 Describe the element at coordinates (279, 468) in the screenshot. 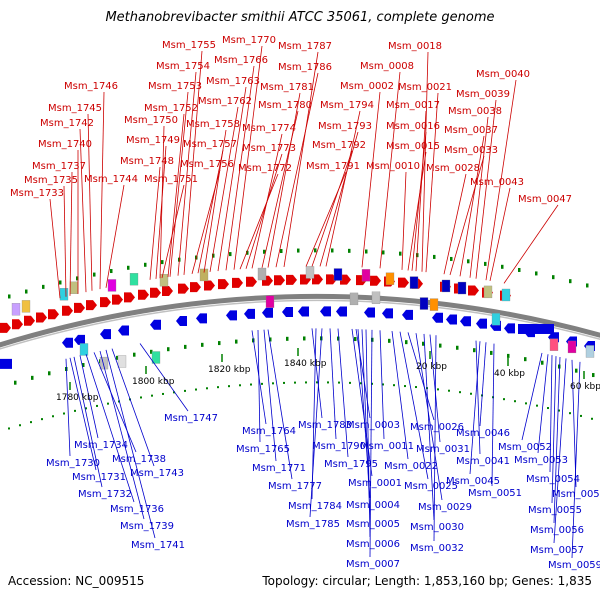

I see `reverse-gene-label: Msm_1771` at that location.